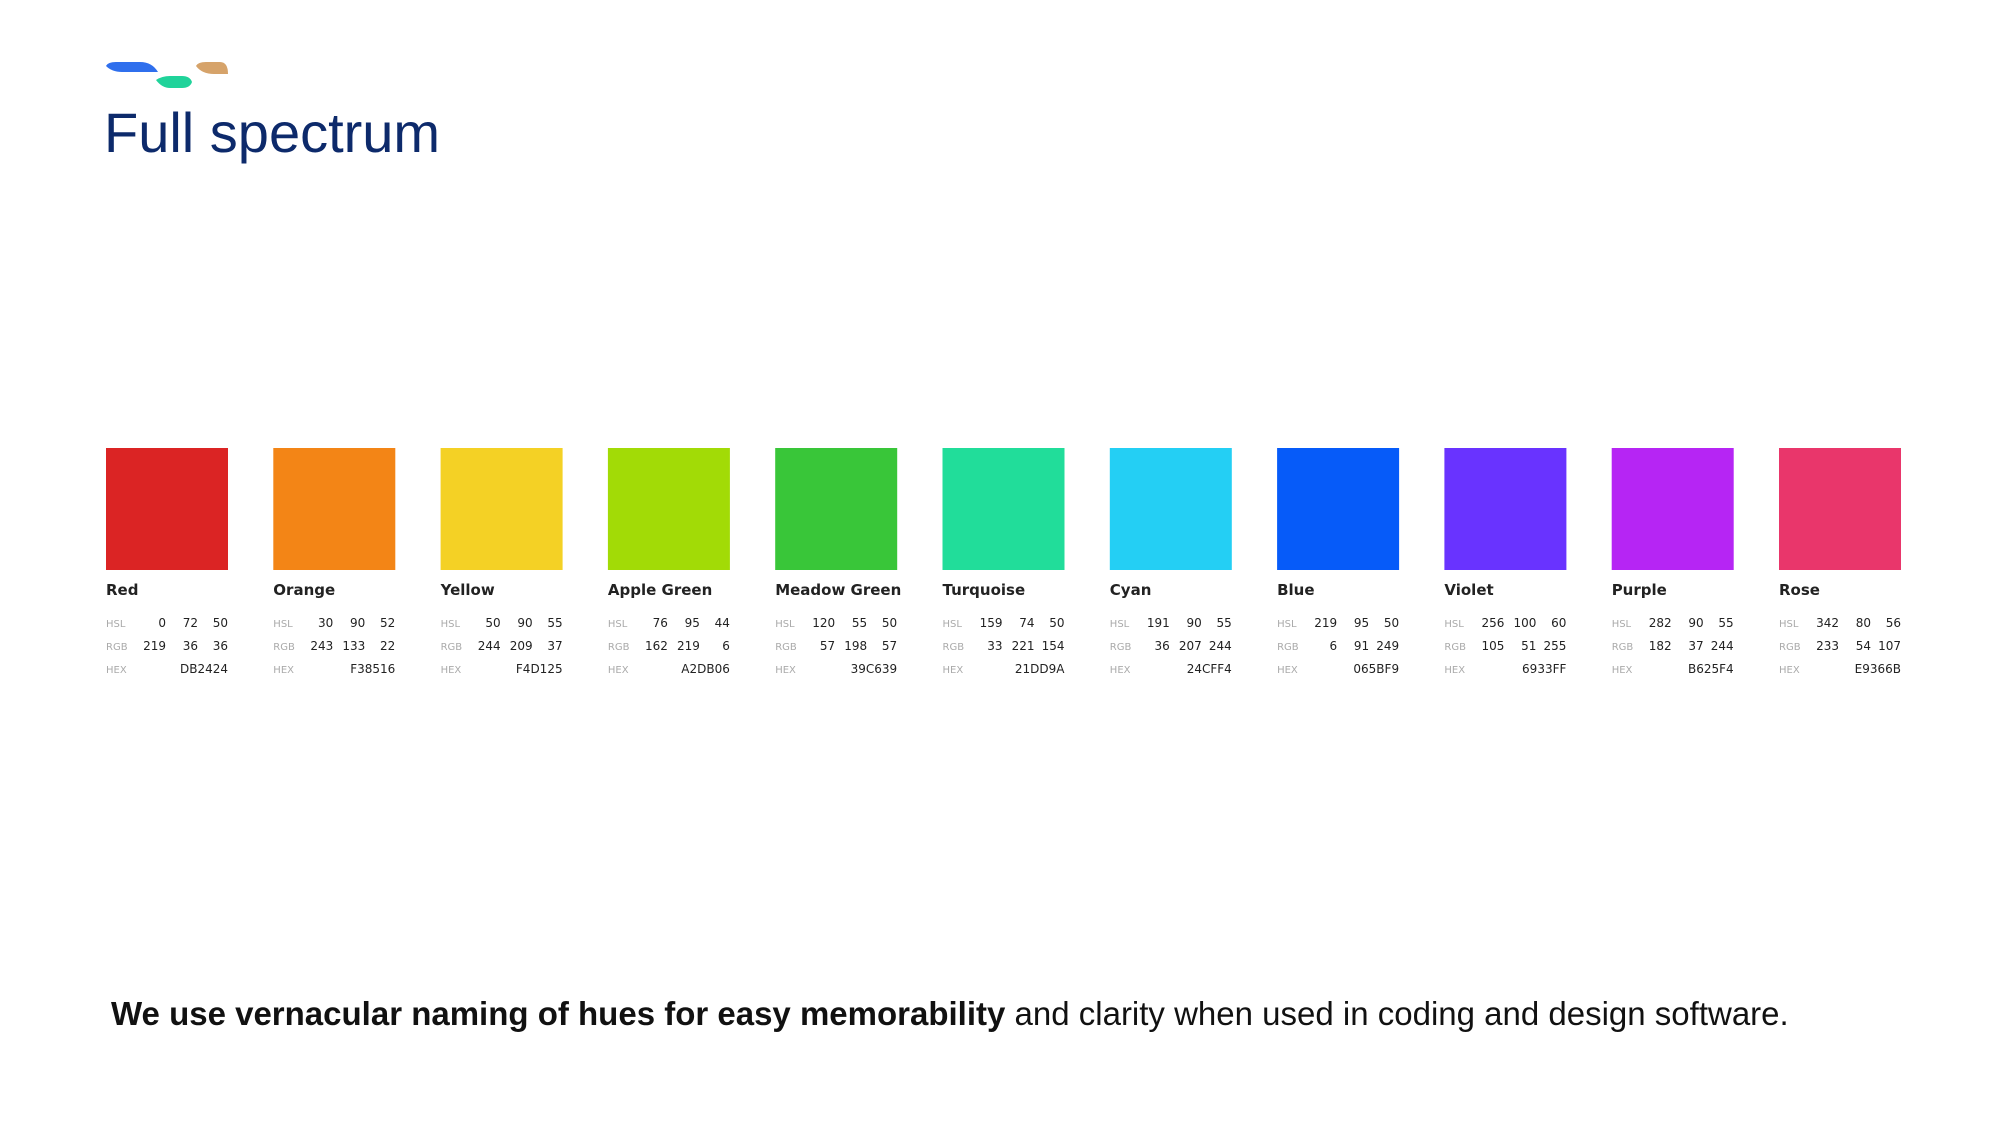 This screenshot has width=2000, height=1125. Describe the element at coordinates (1209, 669) in the screenshot. I see `hex-value: 24CFF4` at that location.